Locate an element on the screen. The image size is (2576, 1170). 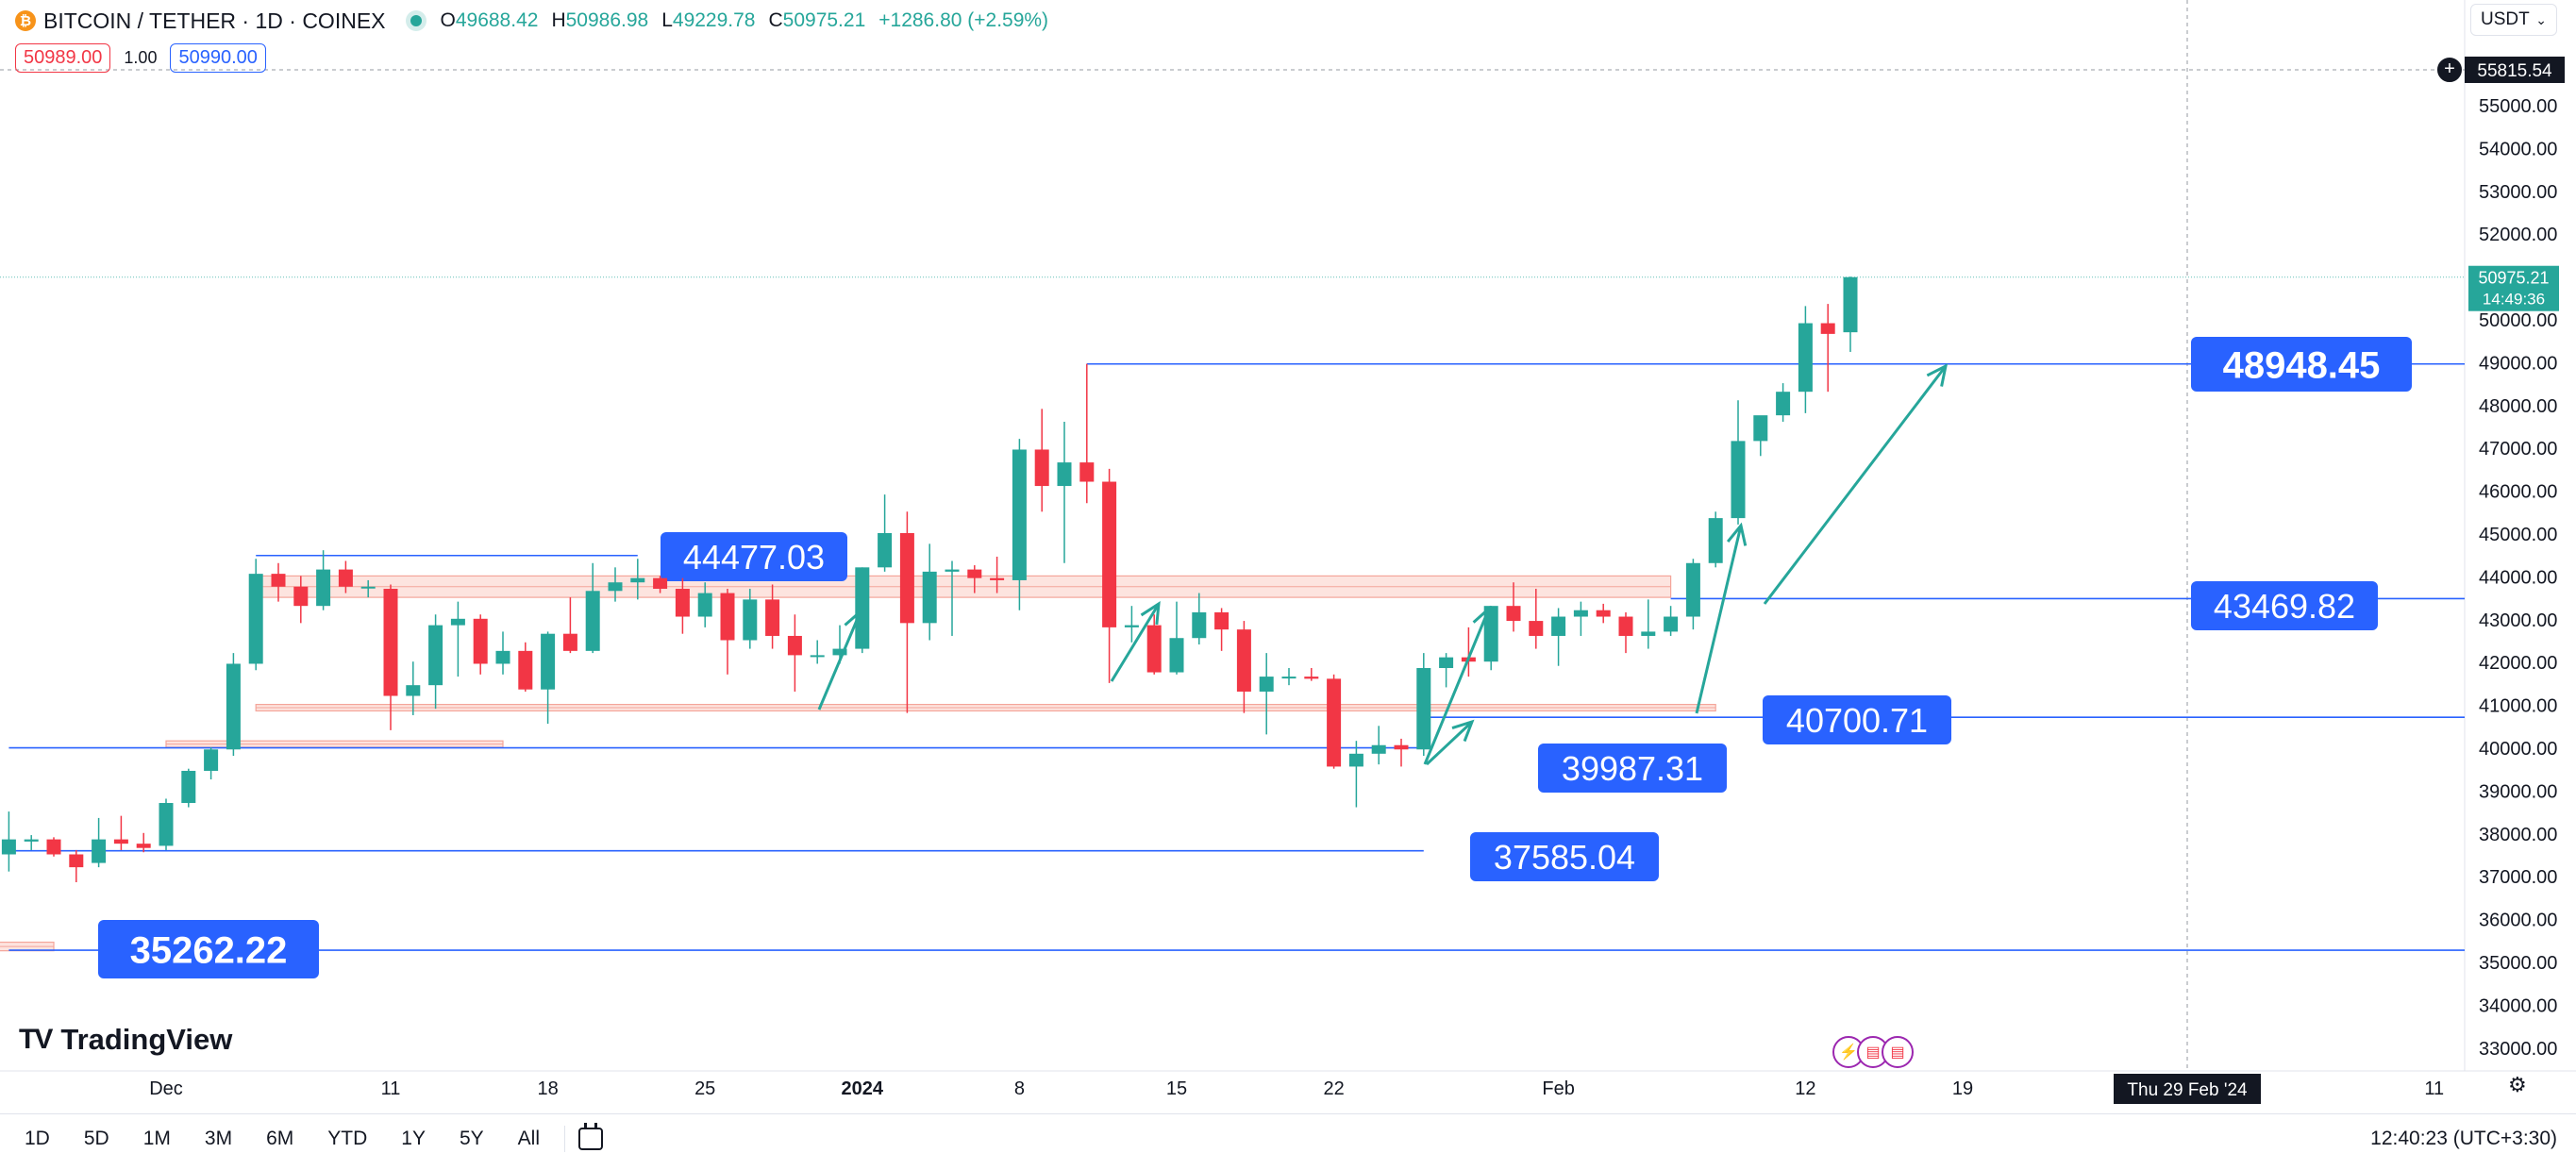
timeframe-5y: 5Y is located at coordinates (471, 1138).